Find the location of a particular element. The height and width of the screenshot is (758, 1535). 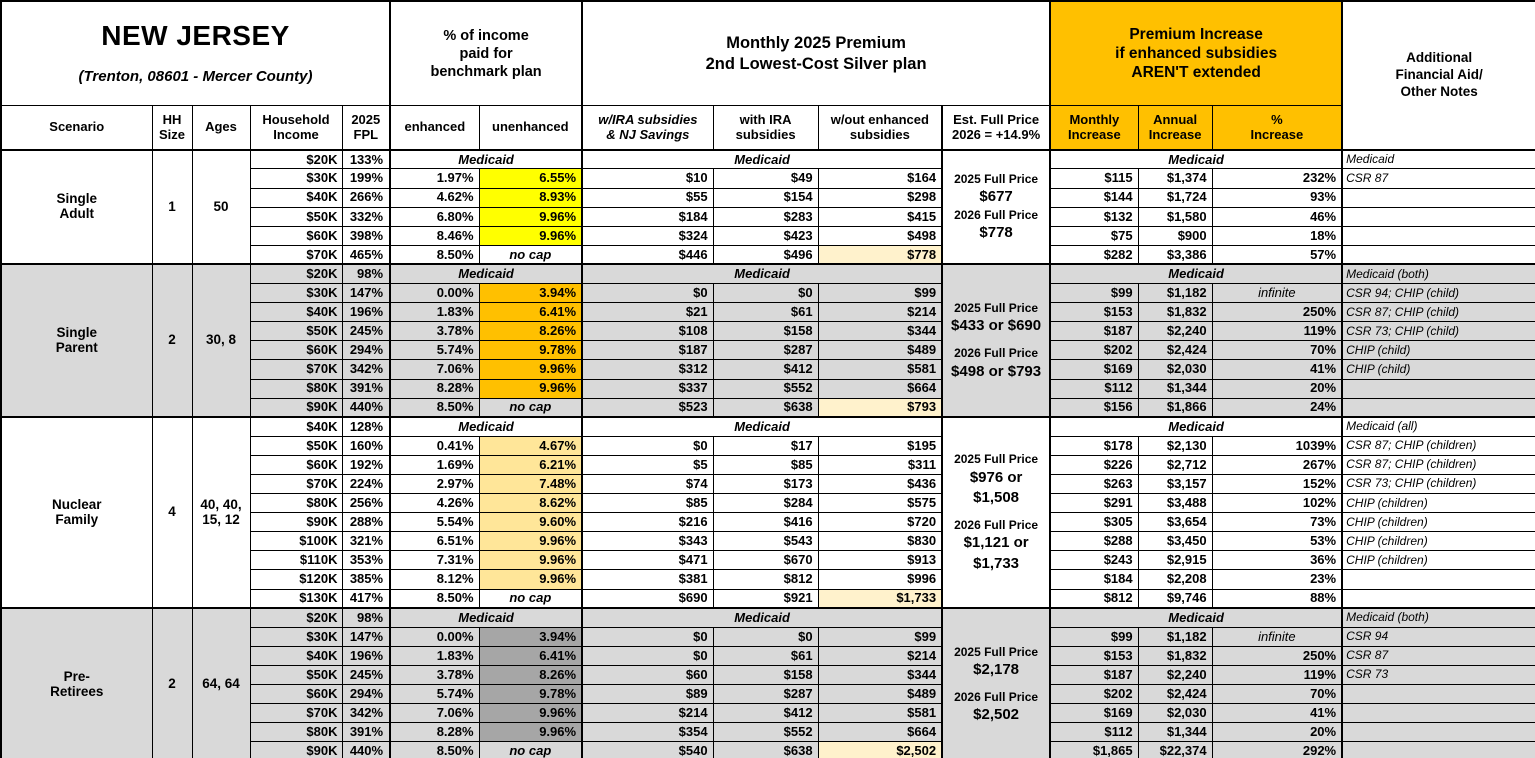

cell-enhanced: 7.06% is located at coordinates (434, 369).